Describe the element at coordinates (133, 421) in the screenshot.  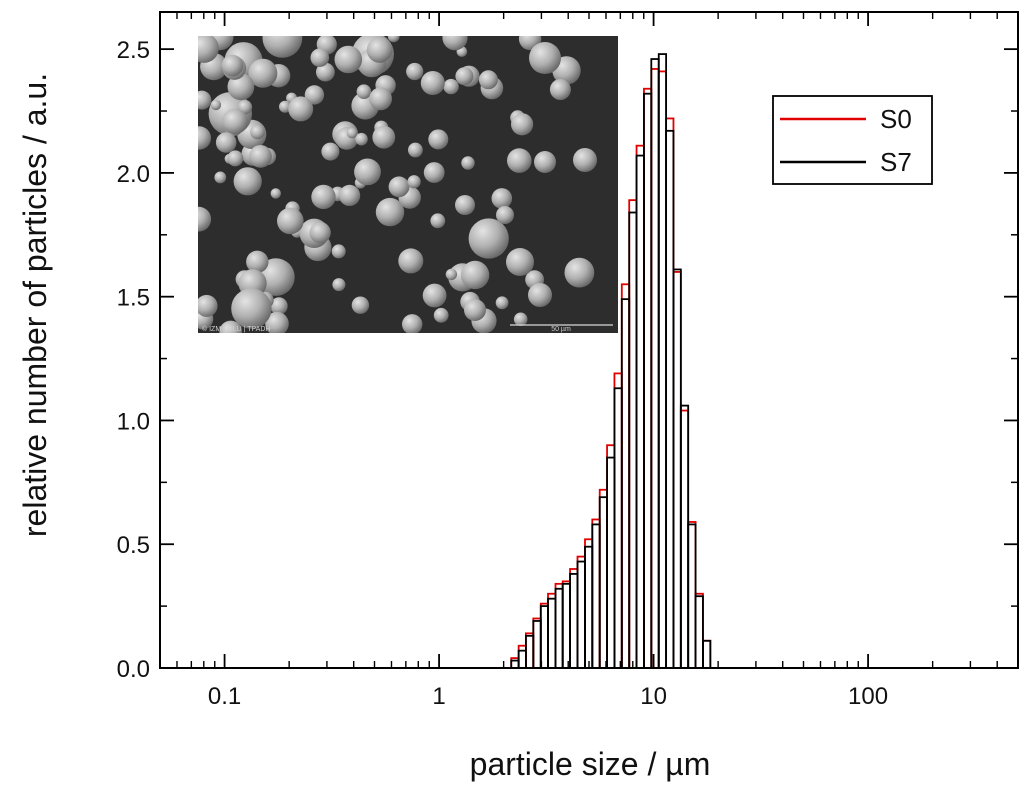
I see `y-tick-label: 1.0` at that location.